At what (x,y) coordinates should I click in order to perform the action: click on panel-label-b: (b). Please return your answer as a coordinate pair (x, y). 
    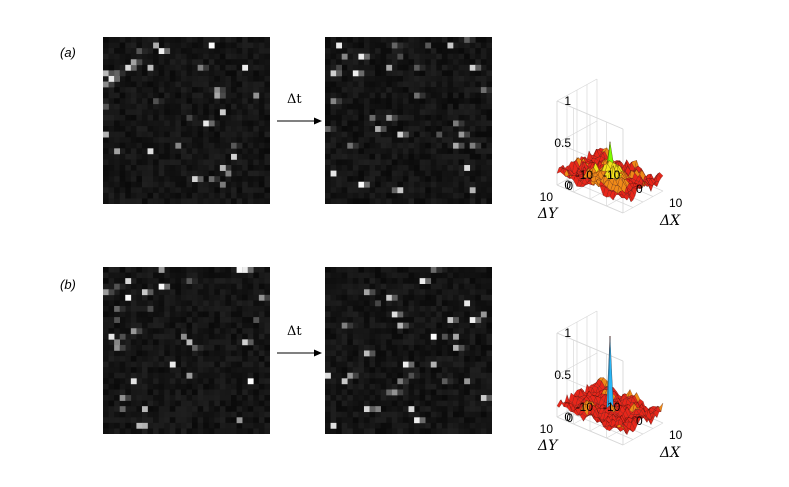
    Looking at the image, I should click on (68, 284).